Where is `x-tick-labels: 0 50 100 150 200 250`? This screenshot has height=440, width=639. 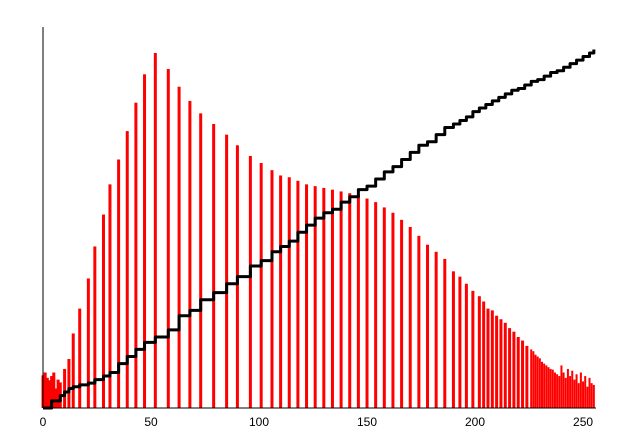
x-tick-labels: 0 50 100 150 200 250 is located at coordinates (317, 422).